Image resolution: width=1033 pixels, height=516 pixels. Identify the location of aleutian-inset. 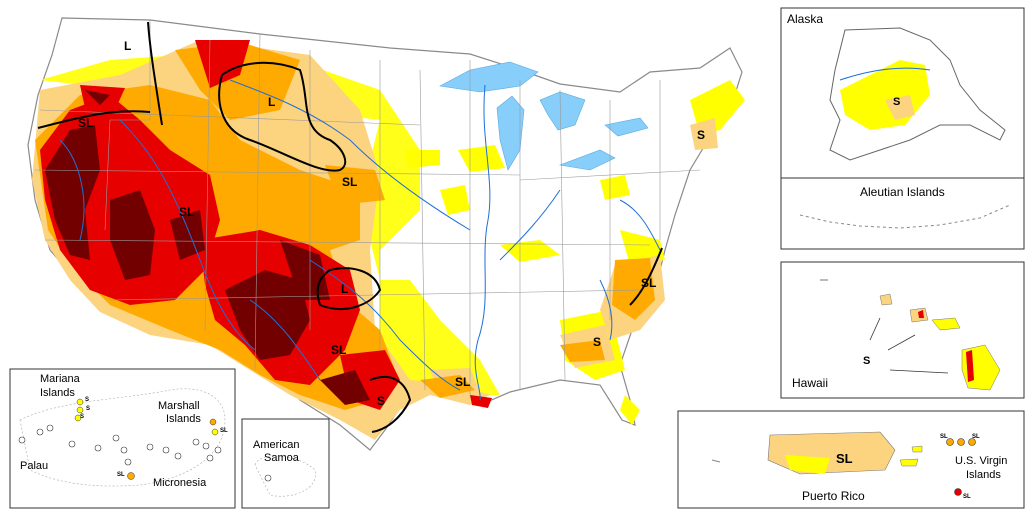
(902, 213).